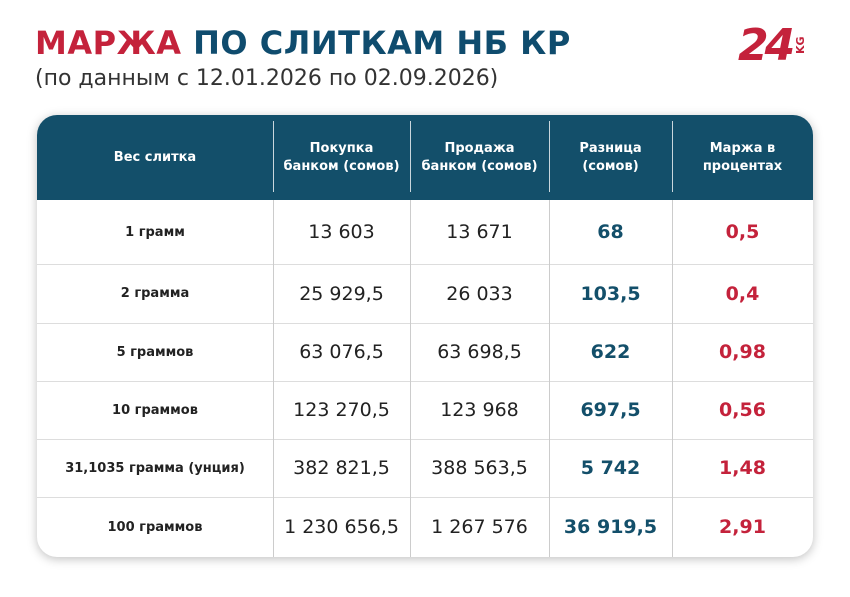  I want to click on table-cell: 1,48, so click(742, 468).